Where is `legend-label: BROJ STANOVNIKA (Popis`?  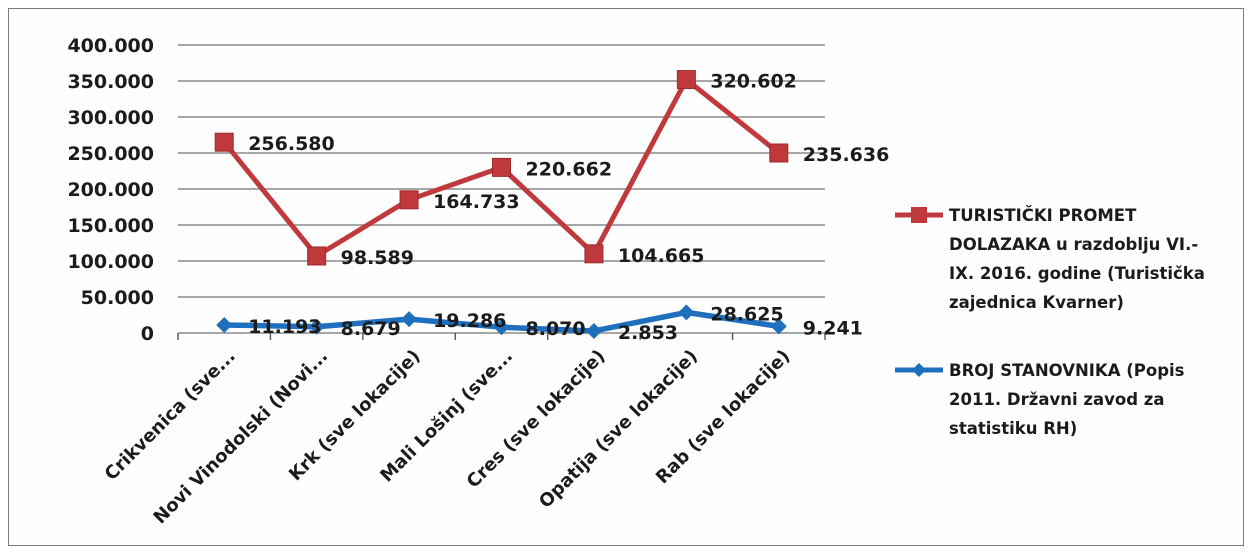
legend-label: BROJ STANOVNIKA (Popis is located at coordinates (1067, 370).